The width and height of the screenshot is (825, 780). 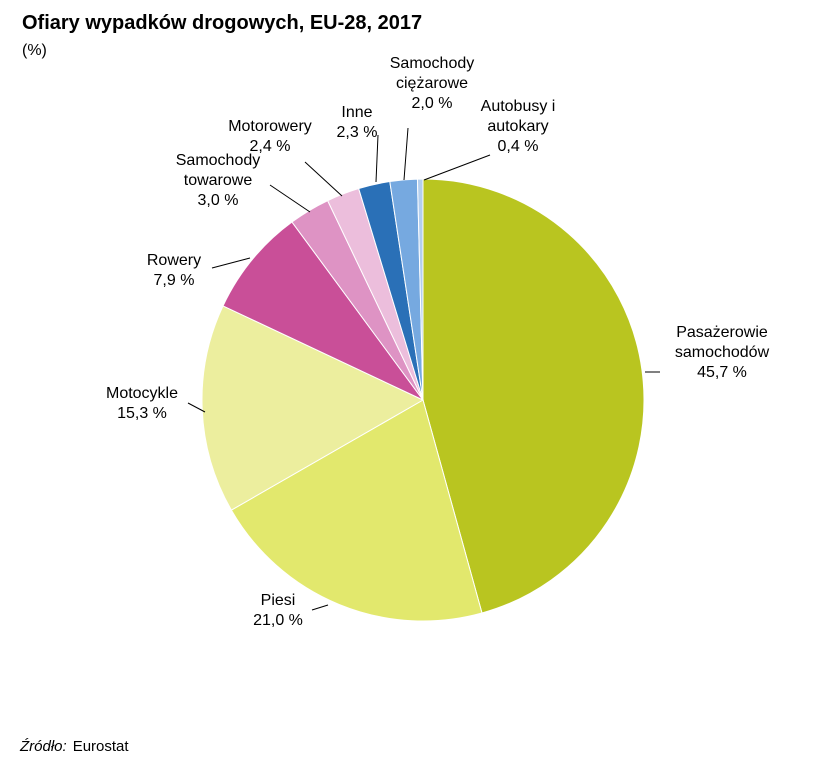 I want to click on slice-name-7: Samochody, so click(x=432, y=63).